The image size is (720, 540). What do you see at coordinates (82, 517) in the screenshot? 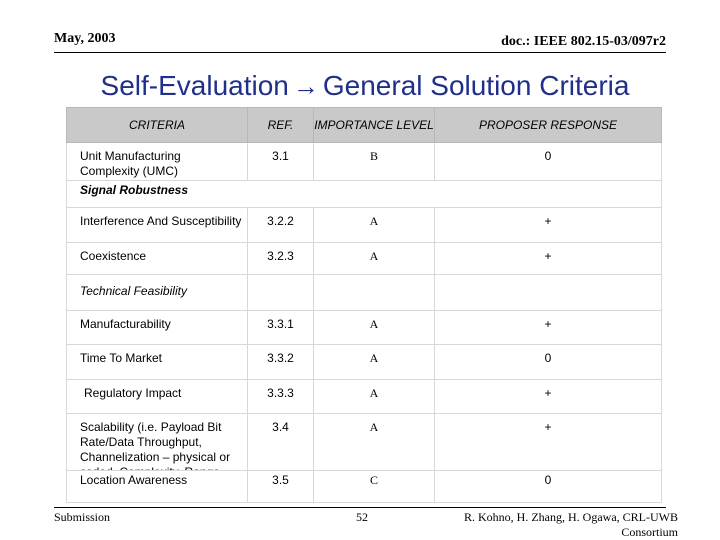
I see `footer-submission: Submission` at bounding box center [82, 517].